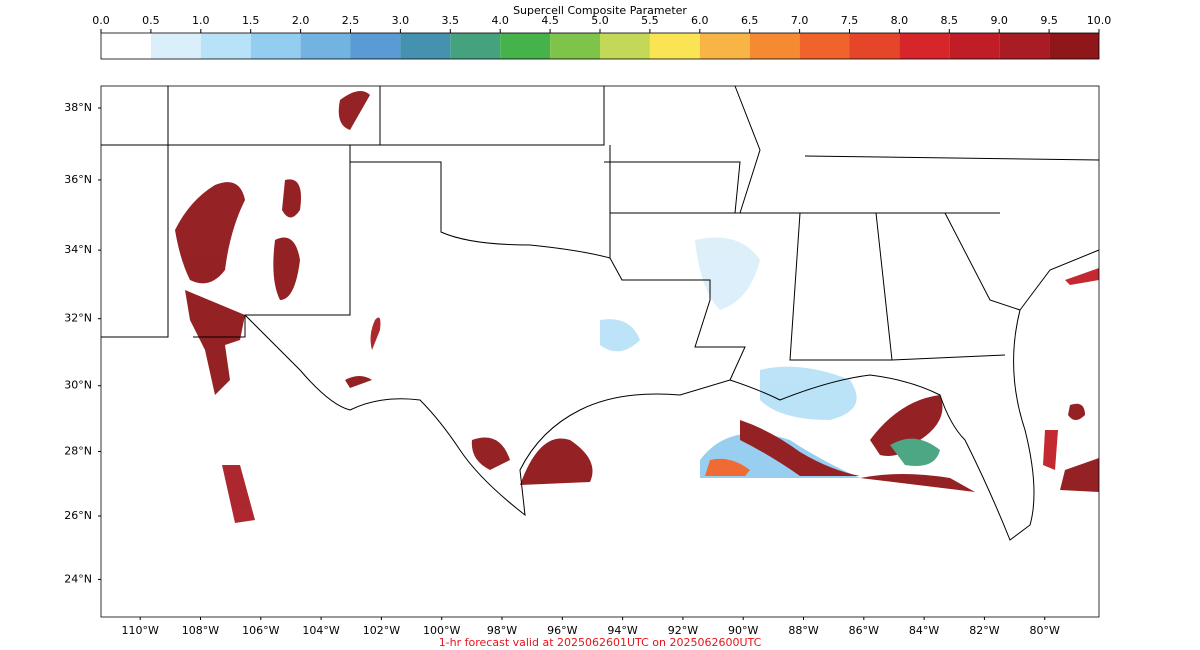 The image size is (1200, 650). I want to click on colorbar-tick-label: 0.5, so click(151, 20).